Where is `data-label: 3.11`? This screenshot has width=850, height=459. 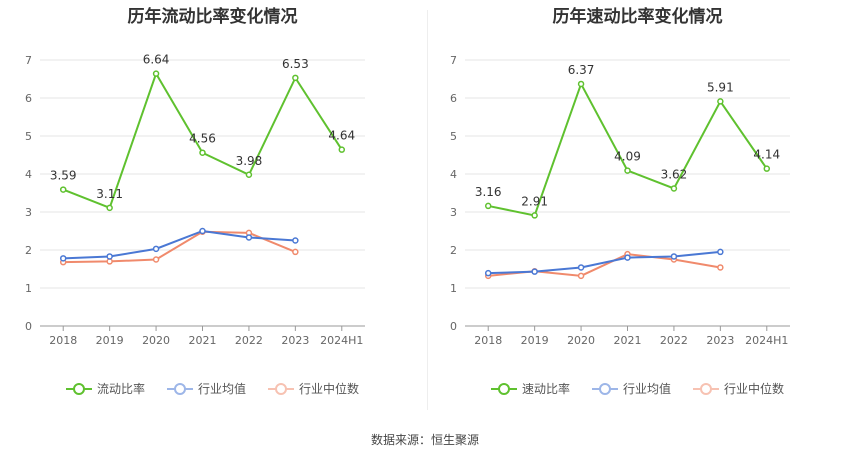 data-label: 3.11 is located at coordinates (109, 194).